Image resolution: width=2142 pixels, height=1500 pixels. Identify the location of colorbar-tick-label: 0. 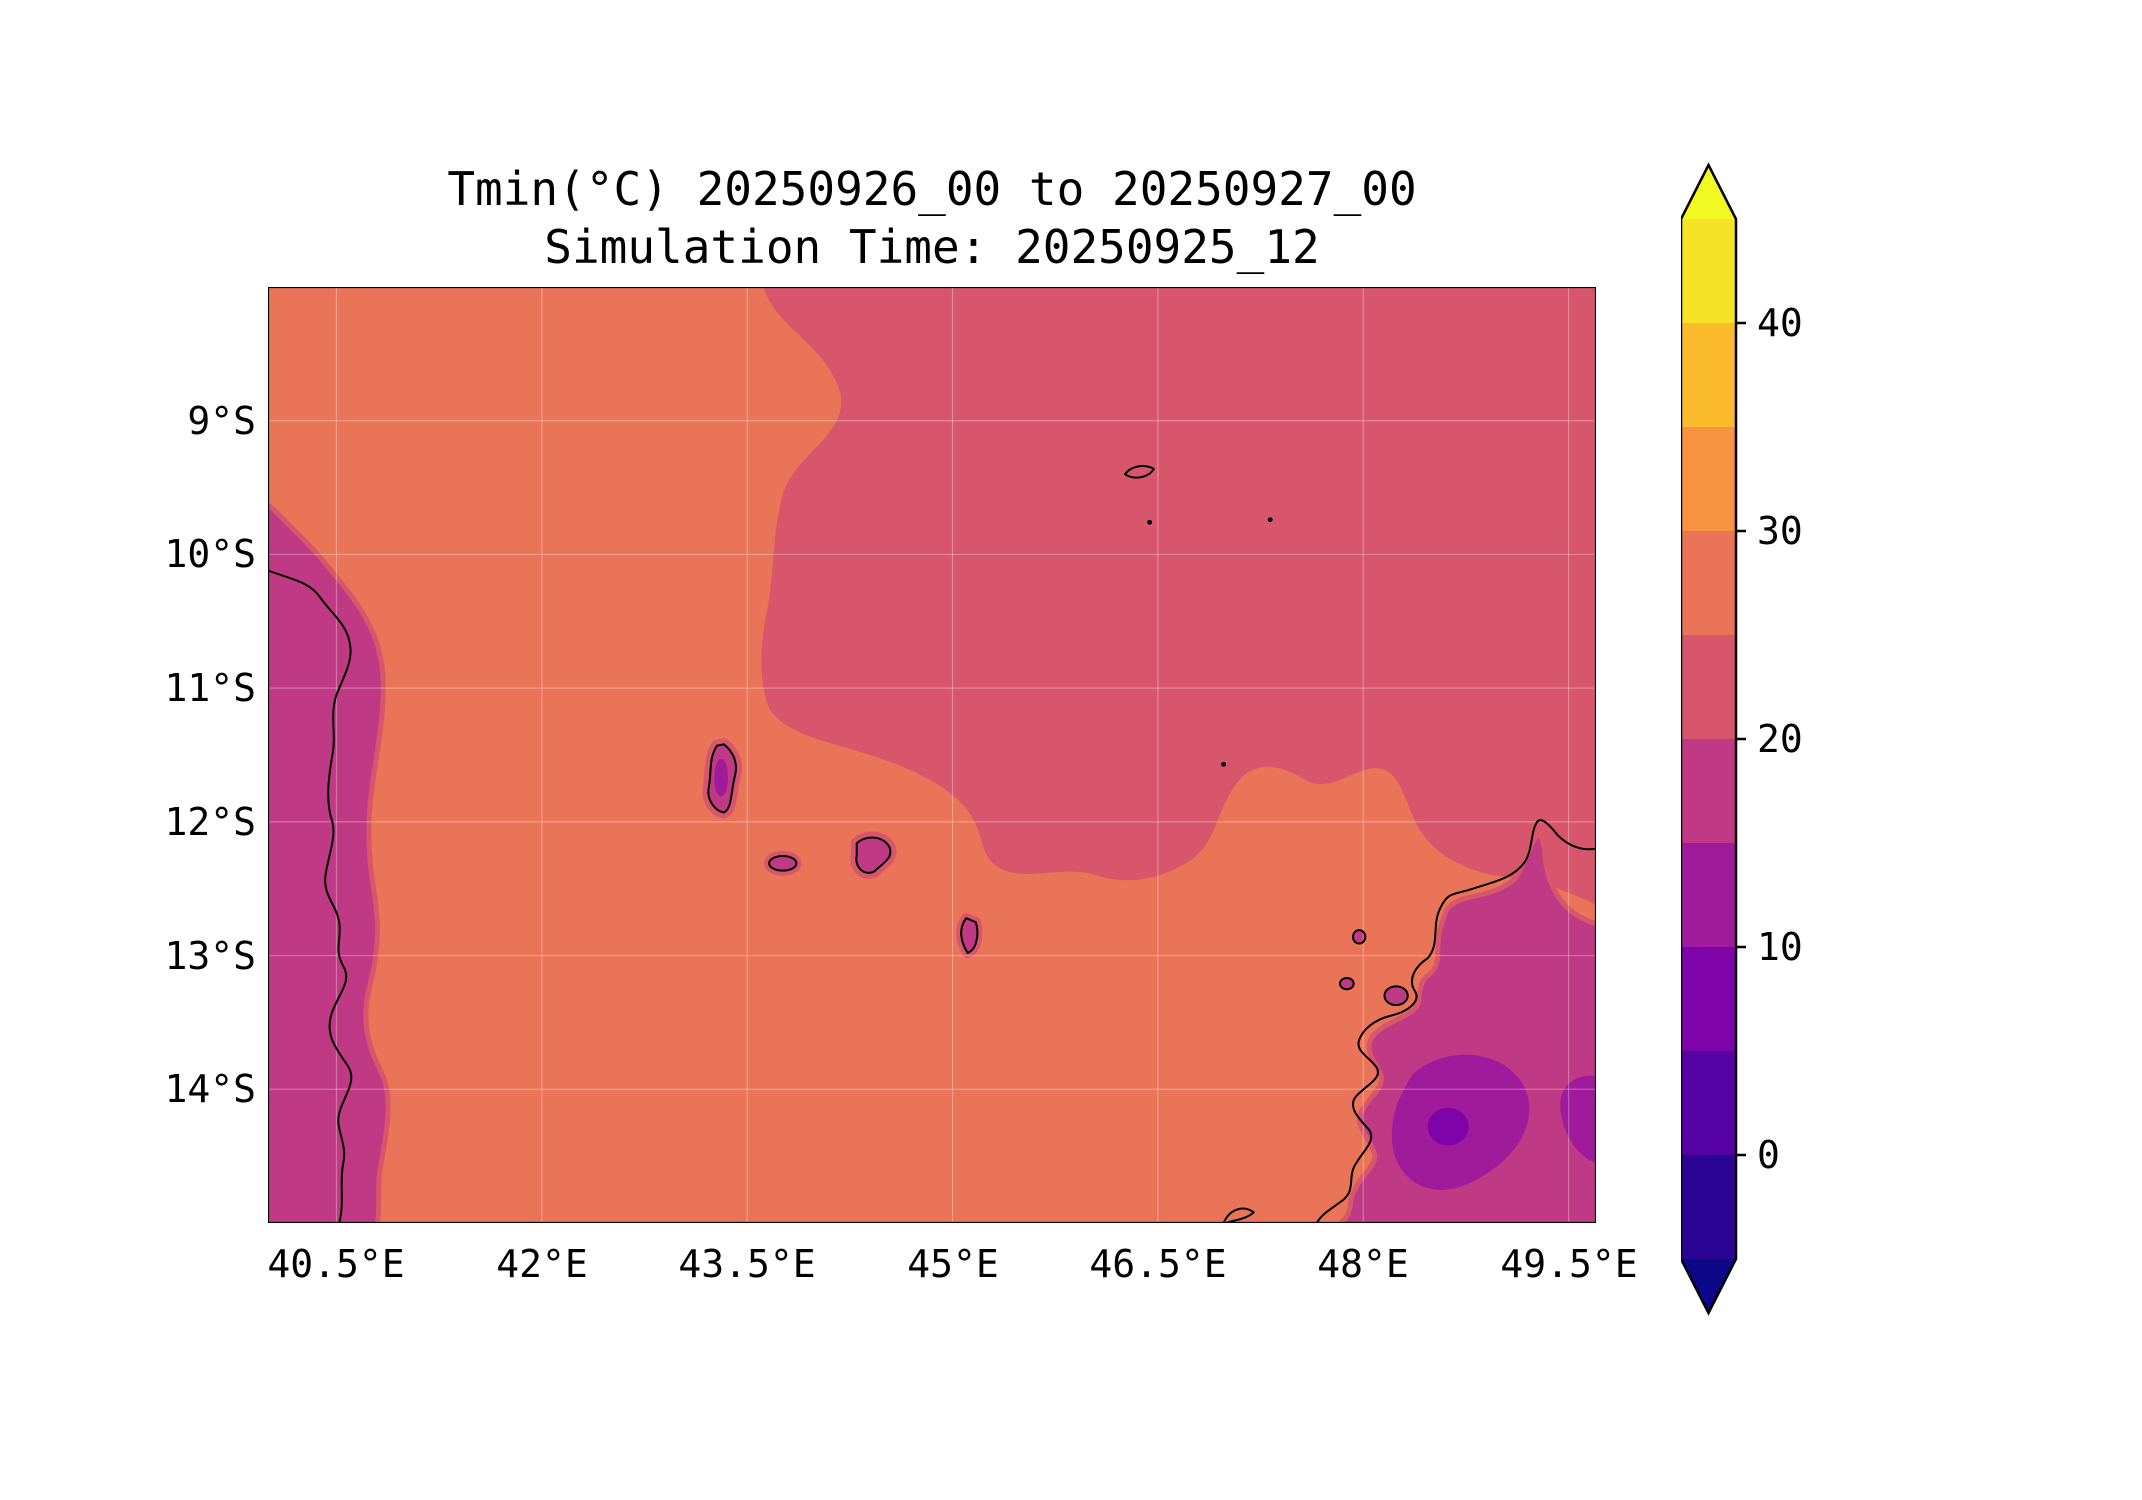
(1768, 1155).